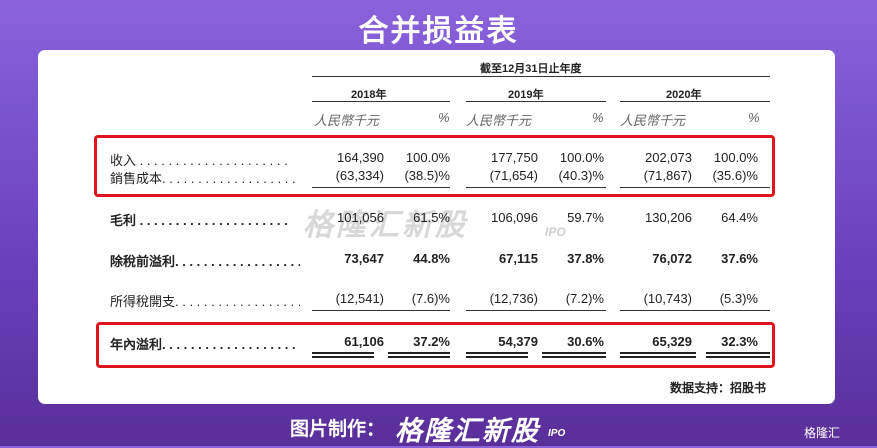  I want to click on period-underline, so click(541, 76).